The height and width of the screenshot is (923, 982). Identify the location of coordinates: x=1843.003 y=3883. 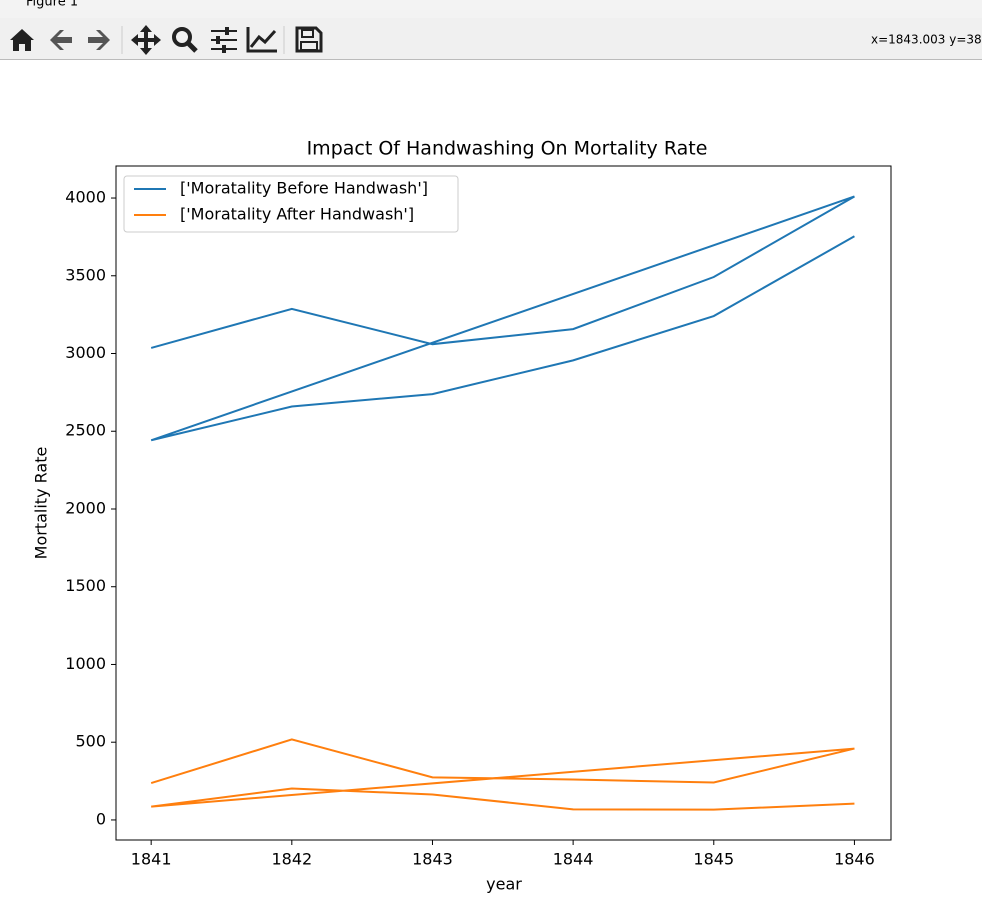
(926, 40).